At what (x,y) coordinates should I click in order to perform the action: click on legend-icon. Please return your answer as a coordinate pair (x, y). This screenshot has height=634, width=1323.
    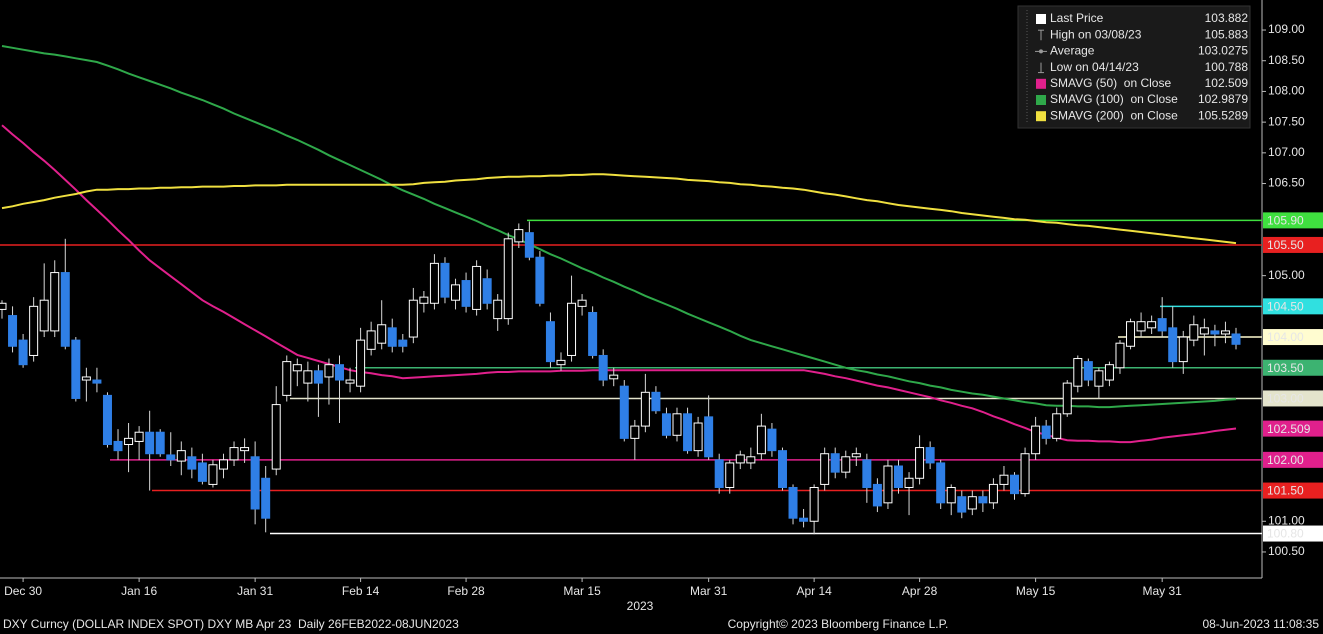
    Looking at the image, I should click on (1041, 51).